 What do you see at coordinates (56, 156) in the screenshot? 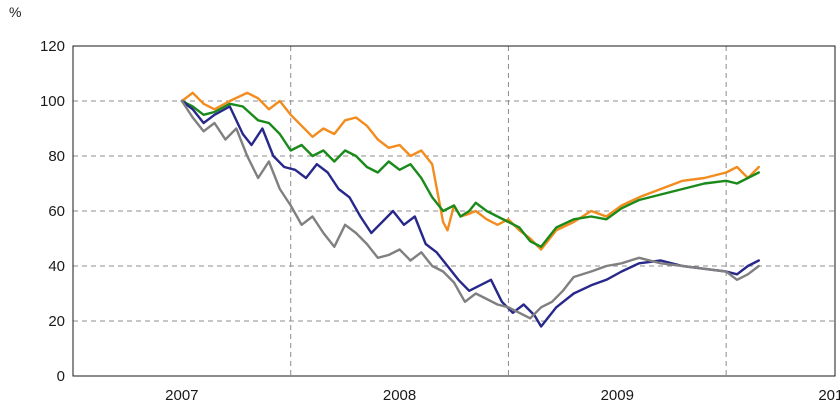
I see `y-tick-label-80: 80` at bounding box center [56, 156].